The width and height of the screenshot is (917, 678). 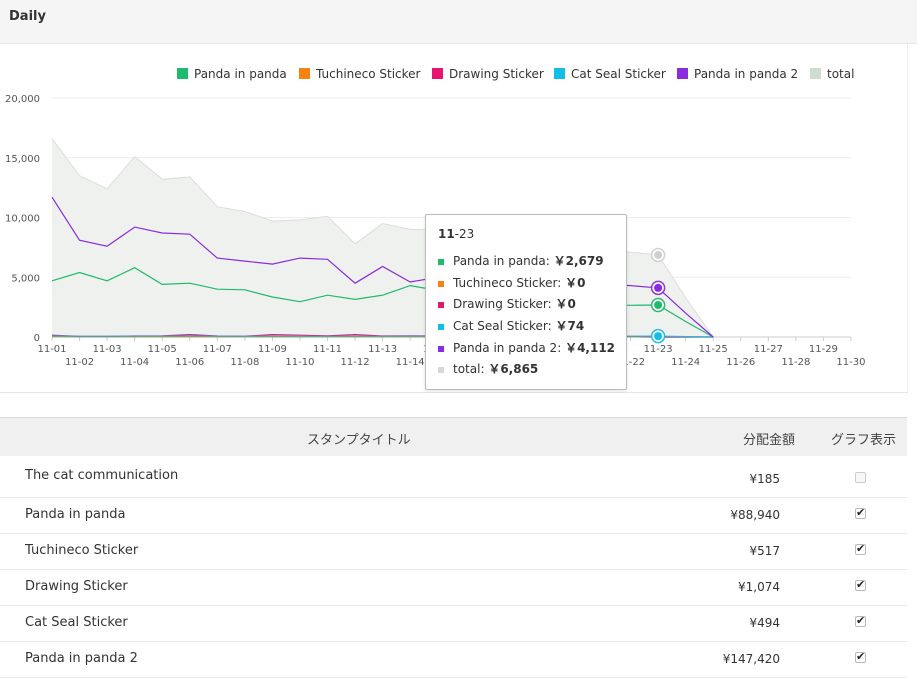 What do you see at coordinates (453, 436) in the screenshot?
I see `table-header: スタンプタイトル 分配金額 グラフ表示` at bounding box center [453, 436].